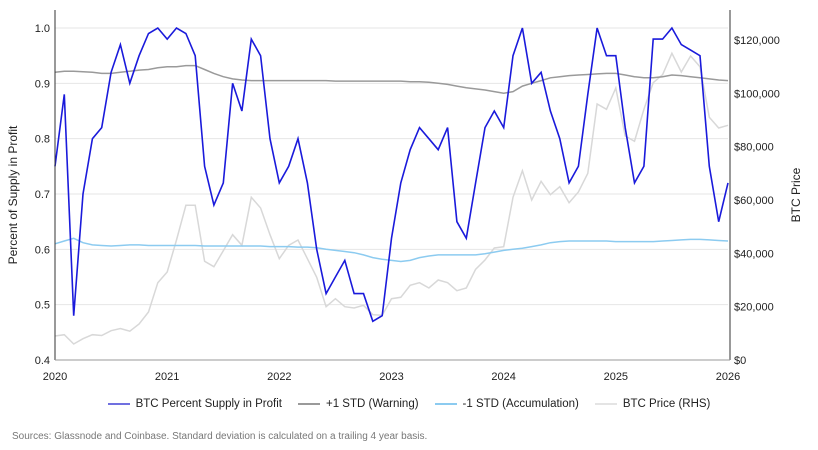 This screenshot has width=818, height=450. What do you see at coordinates (796, 194) in the screenshot?
I see `y2-axis-label: BTC Price` at bounding box center [796, 194].